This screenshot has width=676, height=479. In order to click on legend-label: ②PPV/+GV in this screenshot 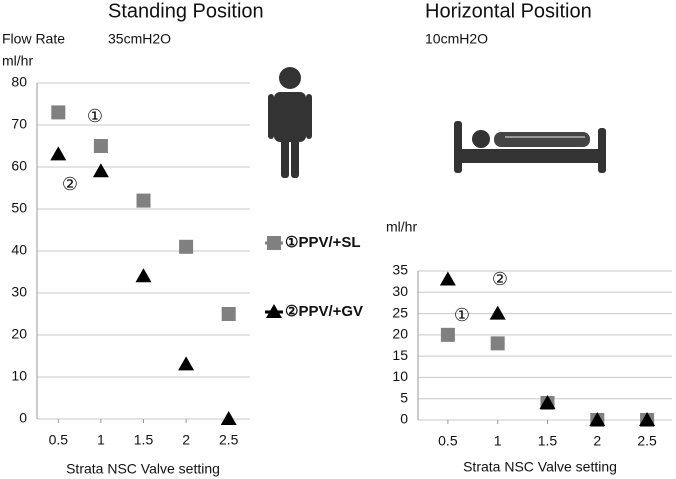, I will do `click(324, 311)`.